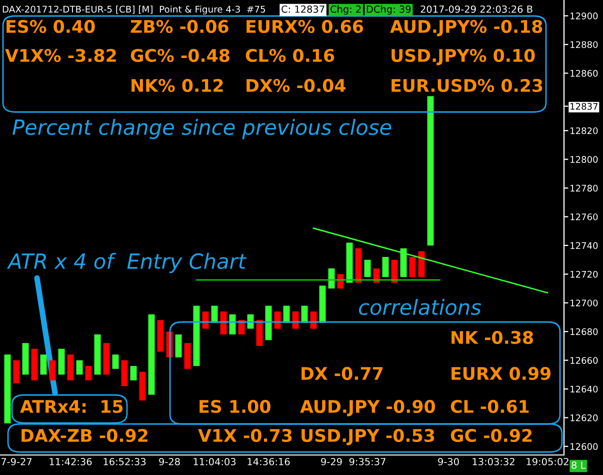  Describe the element at coordinates (584, 389) in the screenshot. I see `y-tick-label: 12640` at that location.